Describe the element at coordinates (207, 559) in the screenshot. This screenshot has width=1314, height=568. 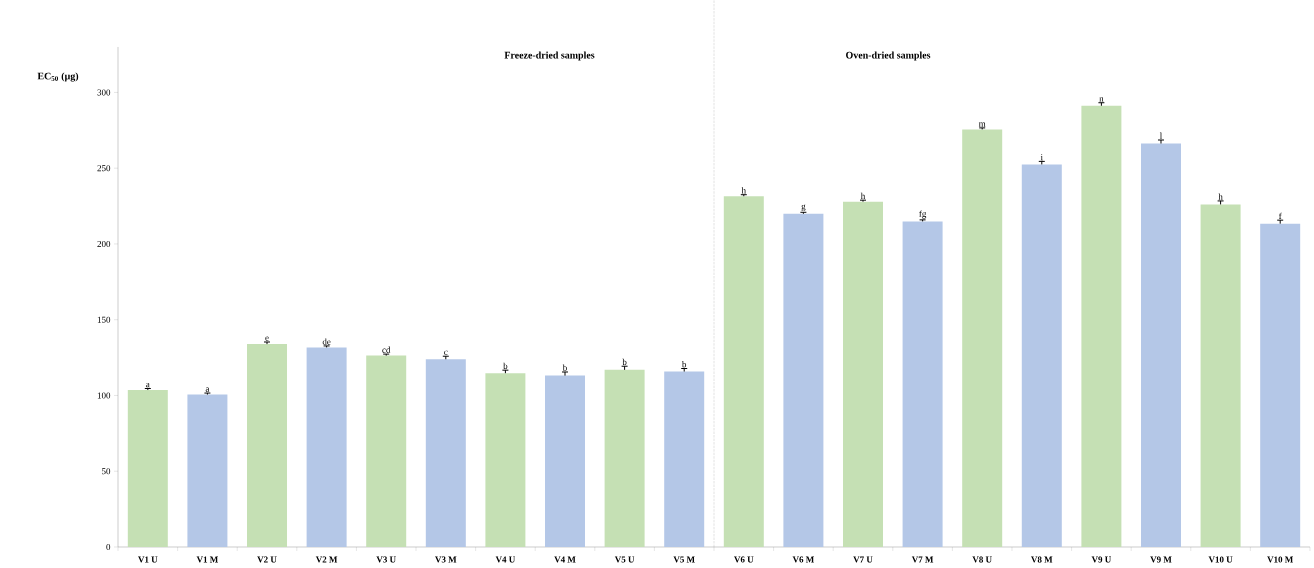
I see `x-tick-label: V1 M` at that location.